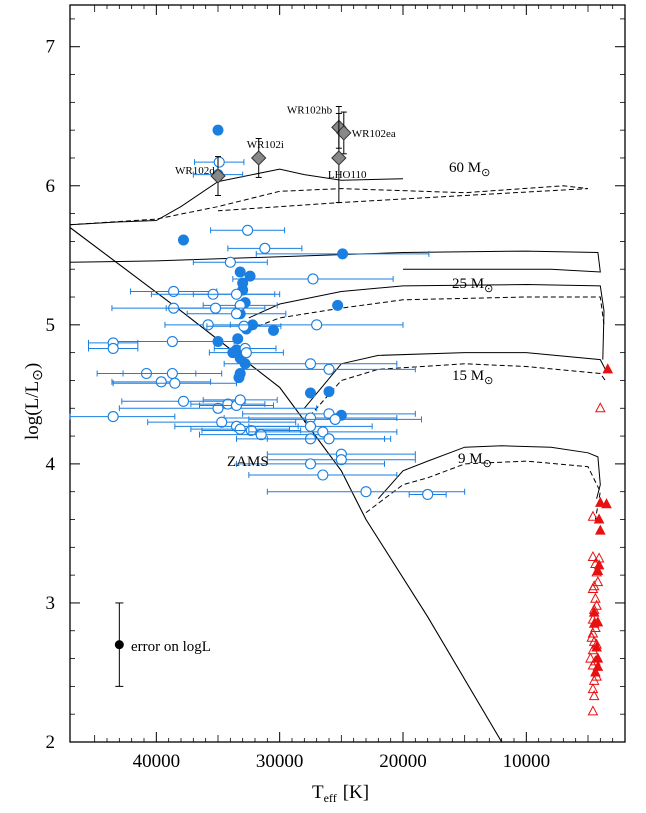 Image resolution: width=646 pixels, height=813 pixels. What do you see at coordinates (51, 186) in the screenshot?
I see `y-tick-label: 6` at bounding box center [51, 186].